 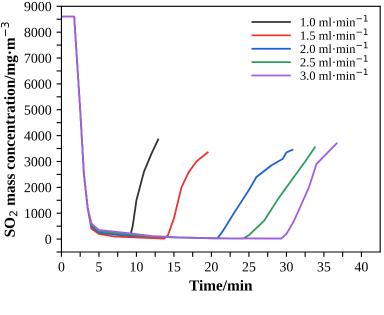 I want to click on legend-label: 2.5 ml·min$^{−1}$, so click(x=334, y=61).